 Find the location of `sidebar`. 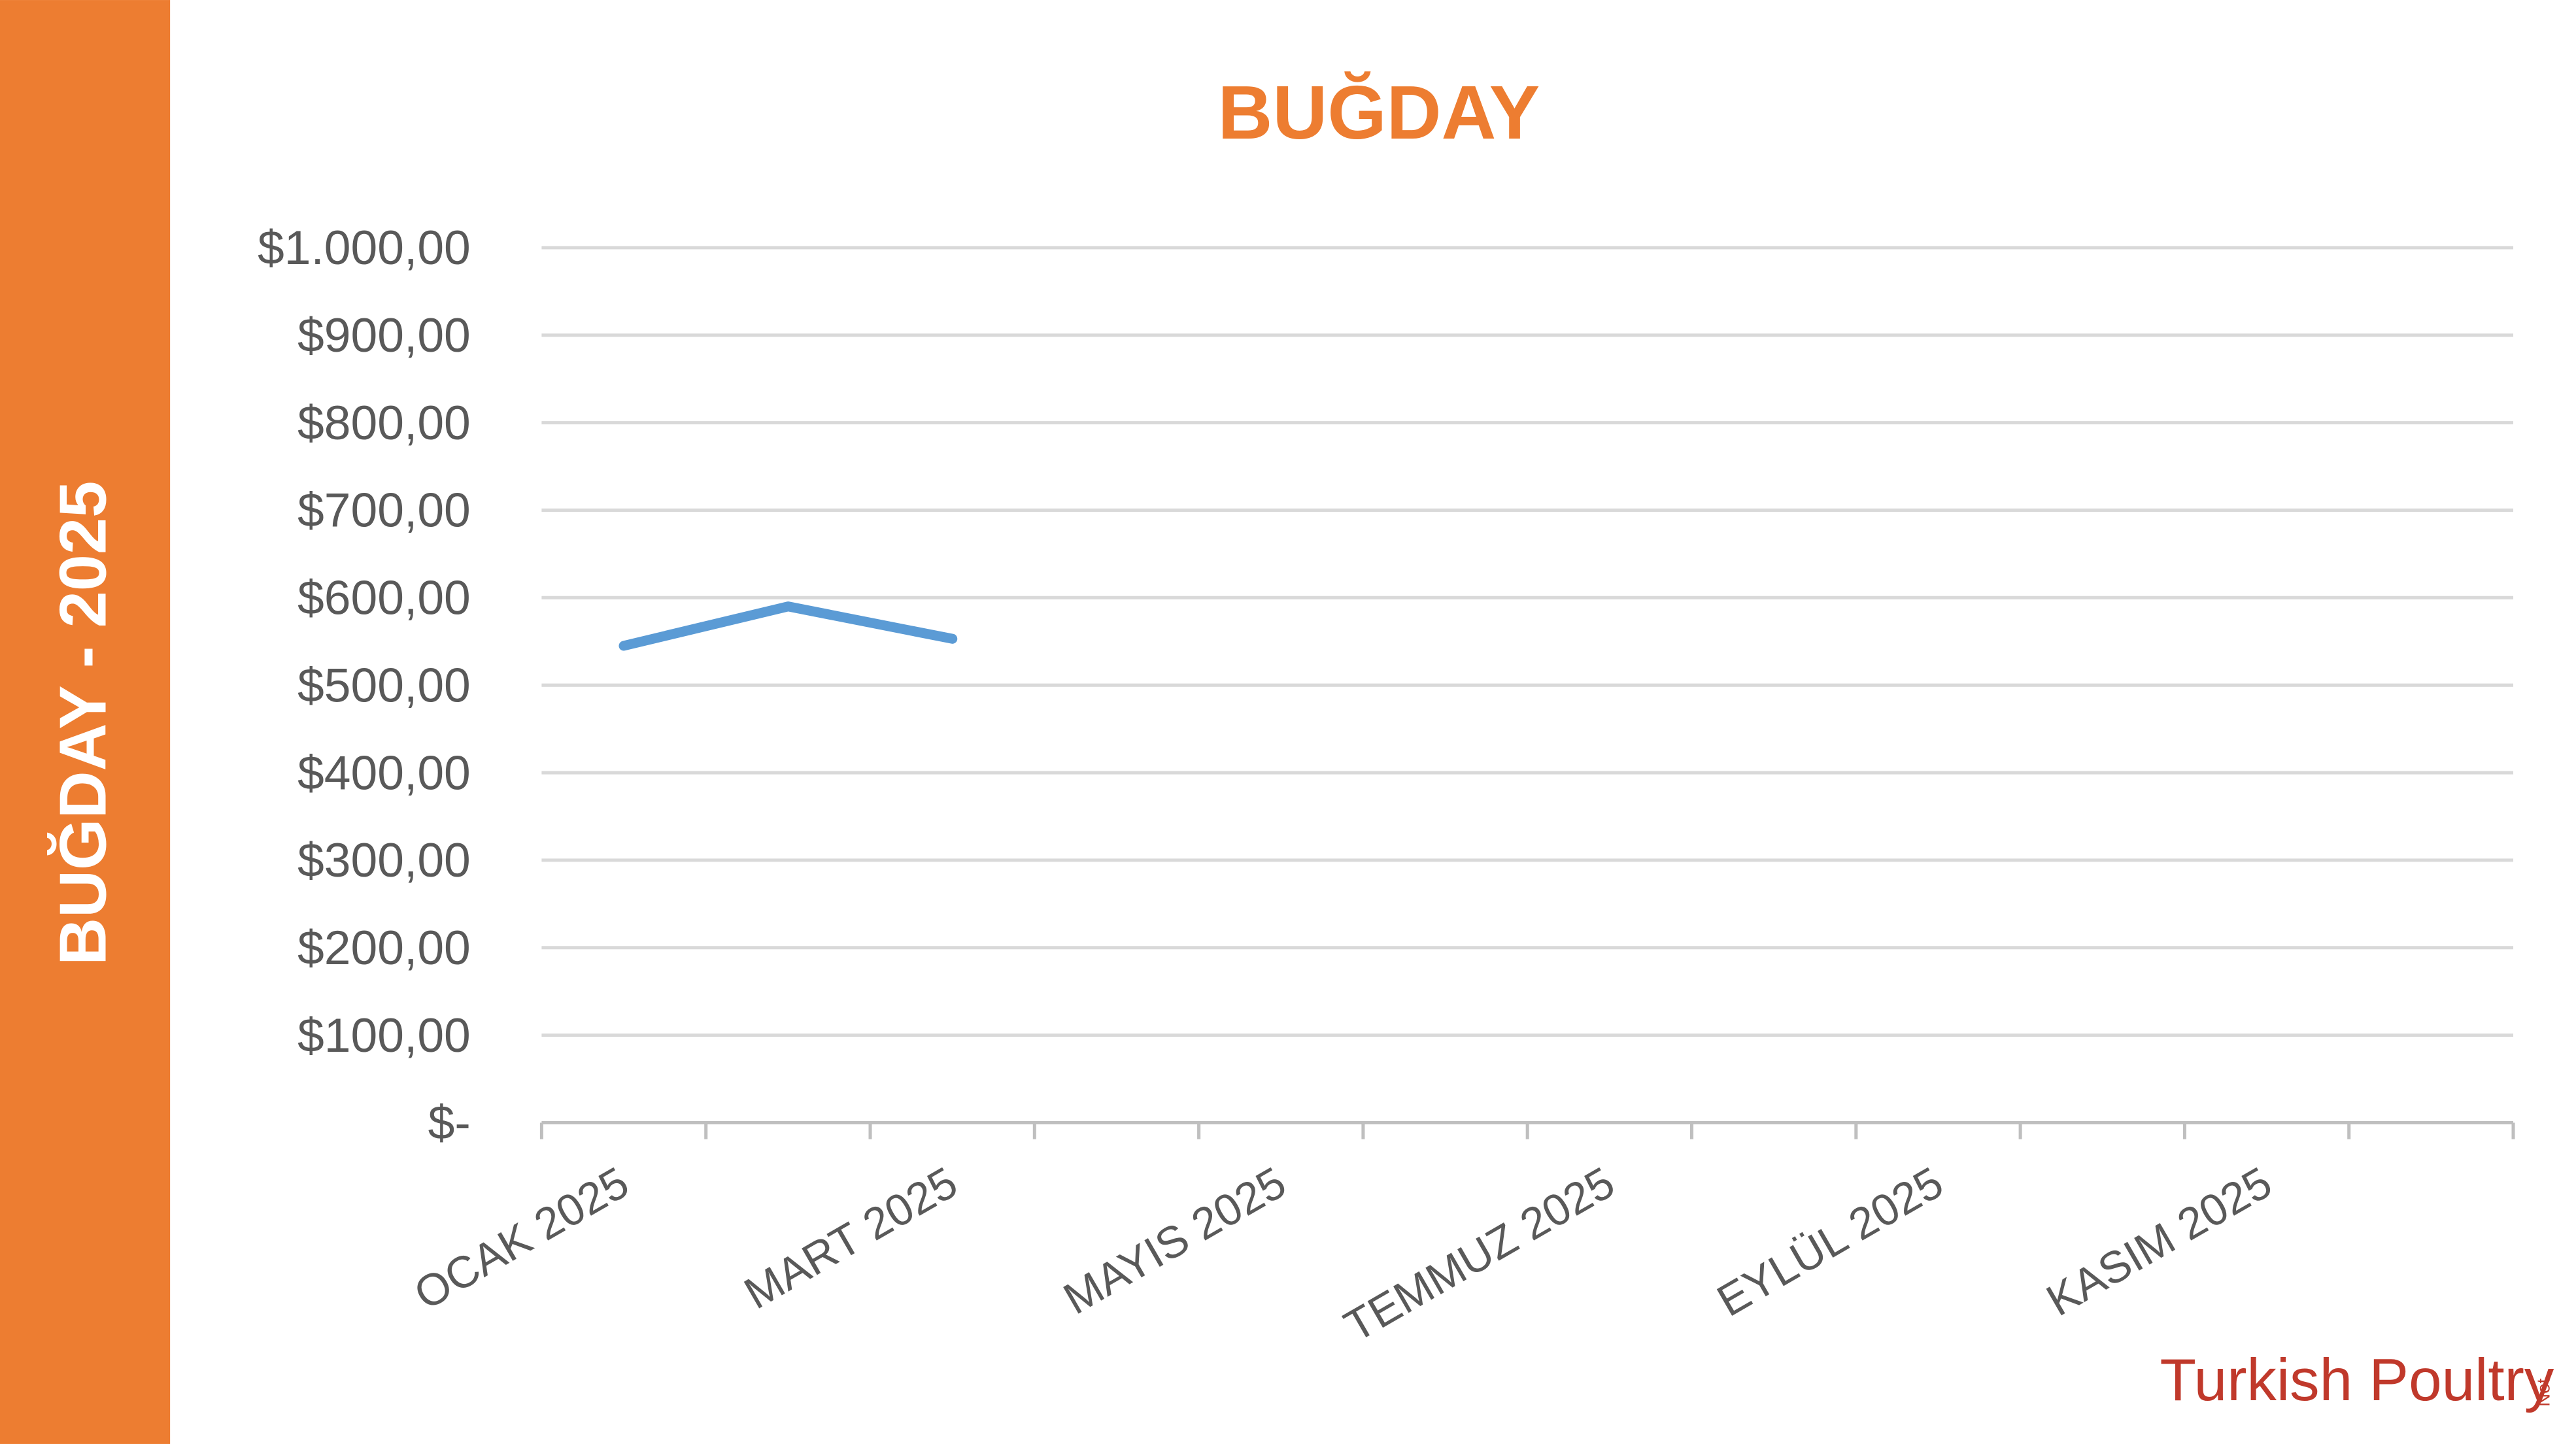

sidebar is located at coordinates (85, 722).